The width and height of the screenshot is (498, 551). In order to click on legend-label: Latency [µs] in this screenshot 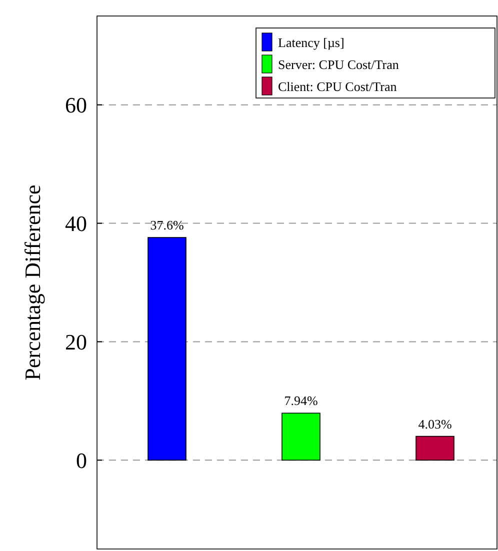, I will do `click(311, 42)`.